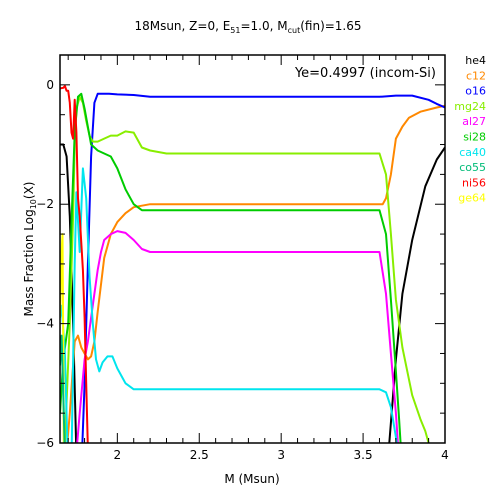  What do you see at coordinates (474, 137) in the screenshot?
I see `legend-item-si28: si28` at bounding box center [474, 137].